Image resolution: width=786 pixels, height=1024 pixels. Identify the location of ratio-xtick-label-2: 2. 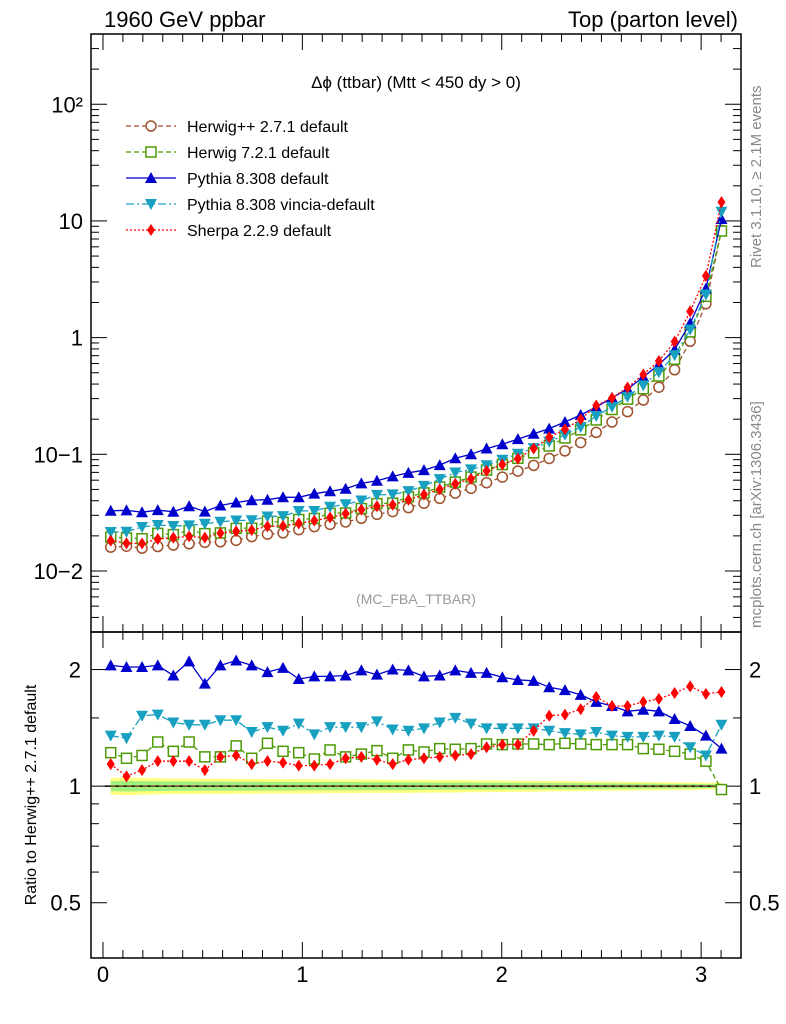
(502, 974).